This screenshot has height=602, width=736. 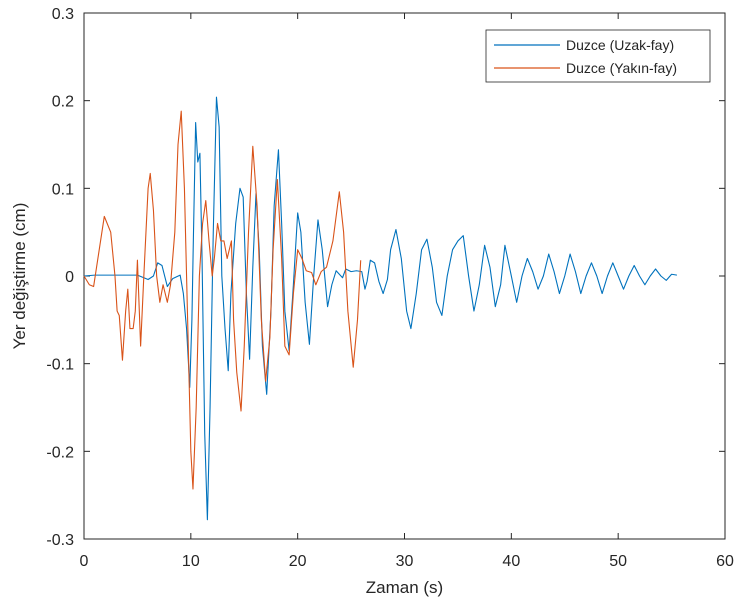 I want to click on y-tick-label: -0.2, so click(x=60, y=452).